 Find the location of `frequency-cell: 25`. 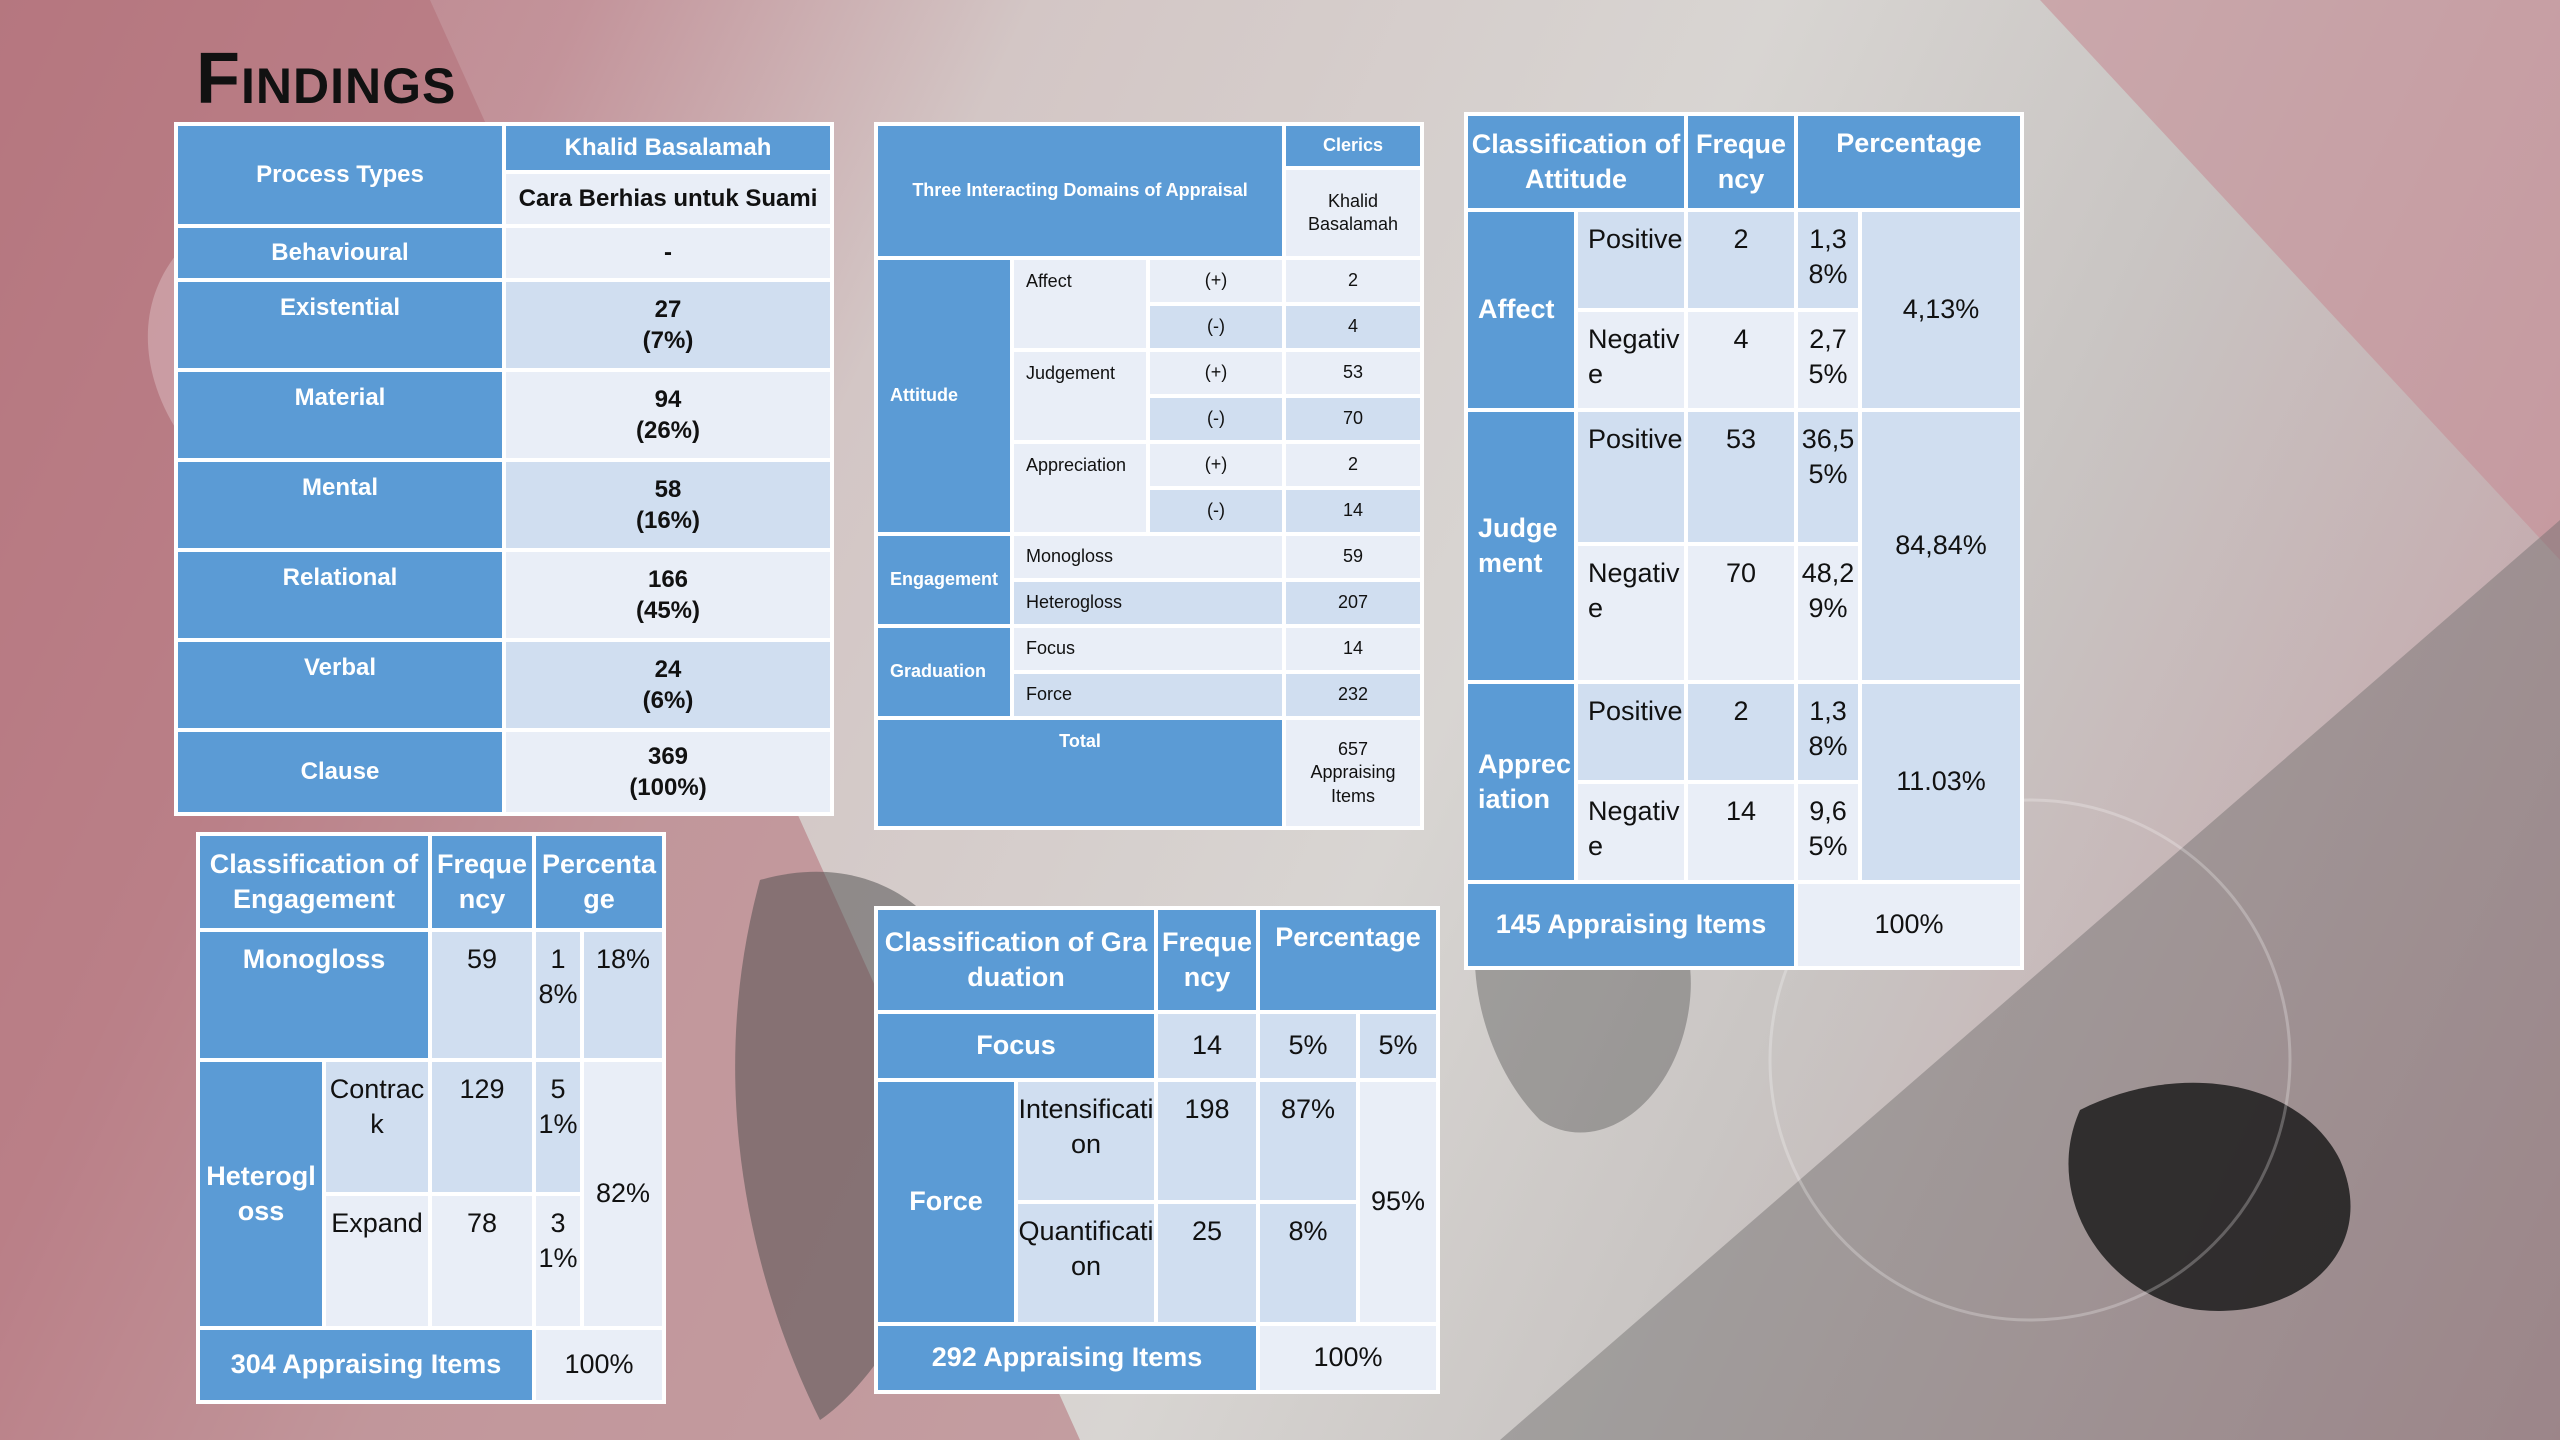

frequency-cell: 25 is located at coordinates (1207, 1263).